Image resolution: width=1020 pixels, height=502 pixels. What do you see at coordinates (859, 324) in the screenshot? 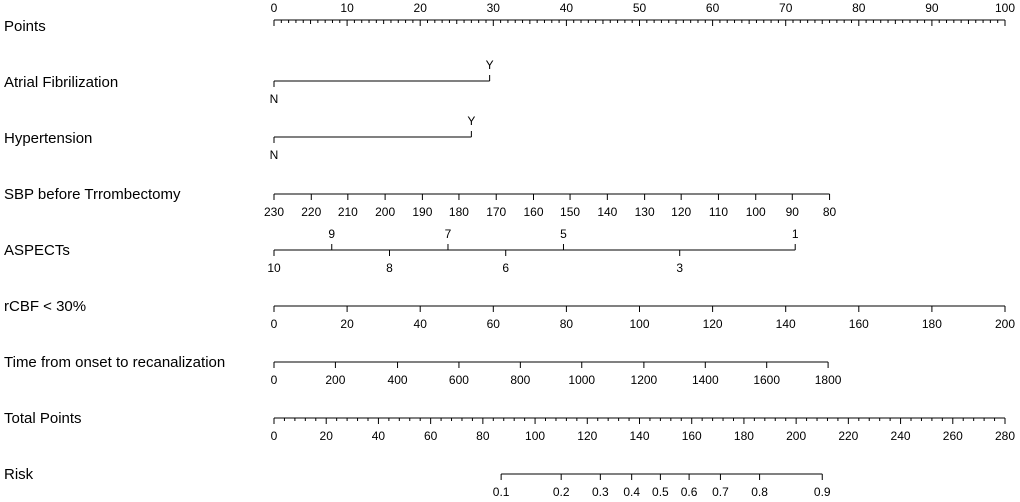
I see `rcbf-30-tick-label: 160` at bounding box center [859, 324].